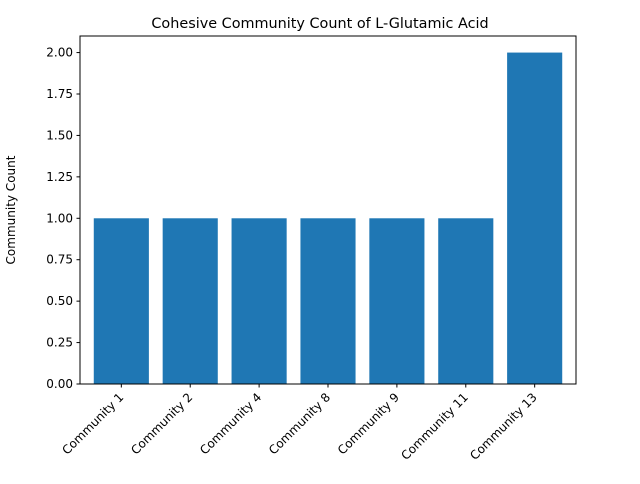  I want to click on y-tick-label: 2.00, so click(59, 53).